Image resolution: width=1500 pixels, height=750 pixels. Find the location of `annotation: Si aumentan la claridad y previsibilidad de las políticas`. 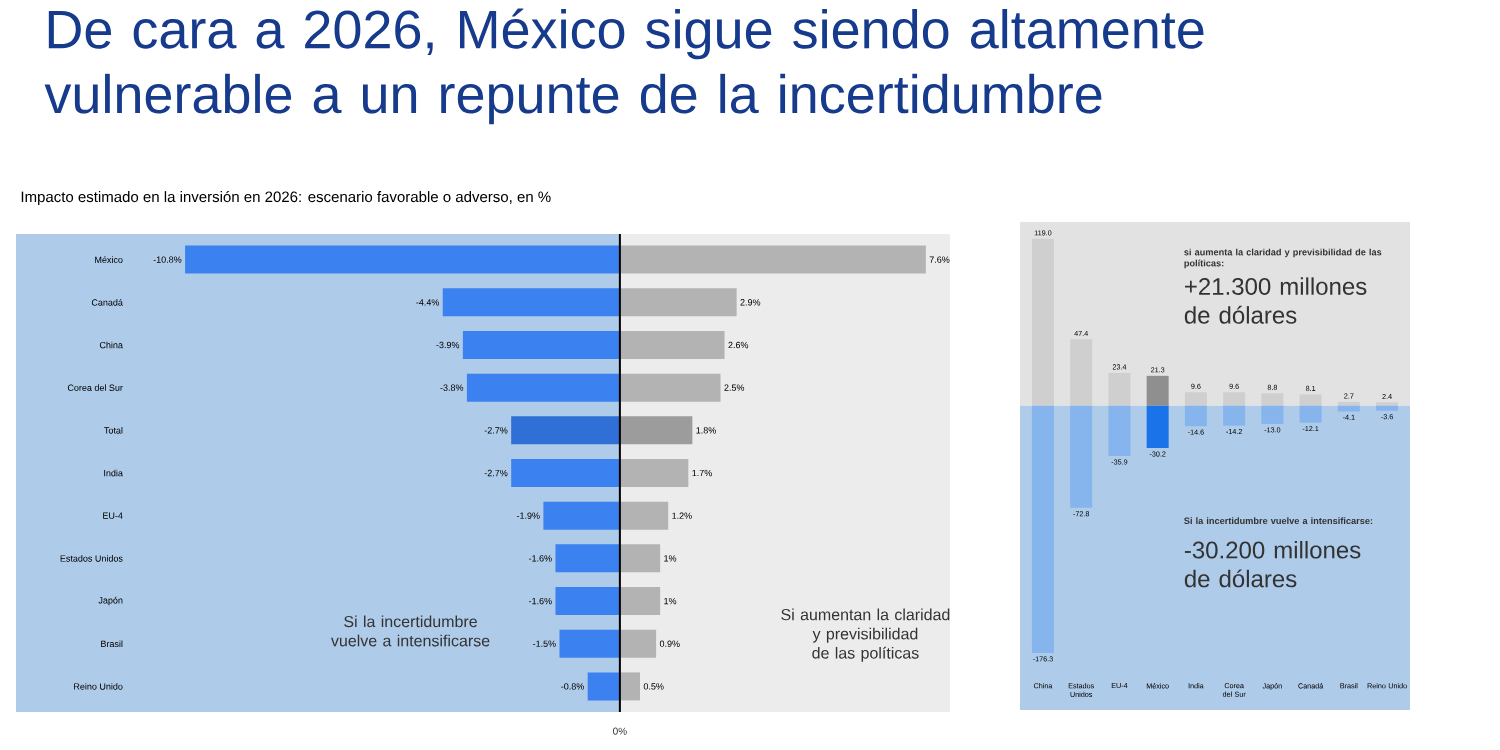

annotation: Si aumentan la claridad y previsibilidad de las políticas is located at coordinates (865, 635).